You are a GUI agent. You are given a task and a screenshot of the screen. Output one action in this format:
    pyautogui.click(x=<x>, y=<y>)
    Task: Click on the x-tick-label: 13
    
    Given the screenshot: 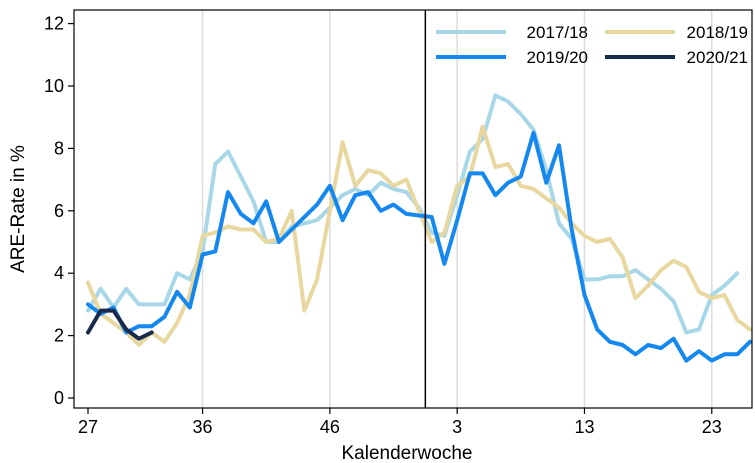 What is the action you would take?
    pyautogui.click(x=584, y=427)
    